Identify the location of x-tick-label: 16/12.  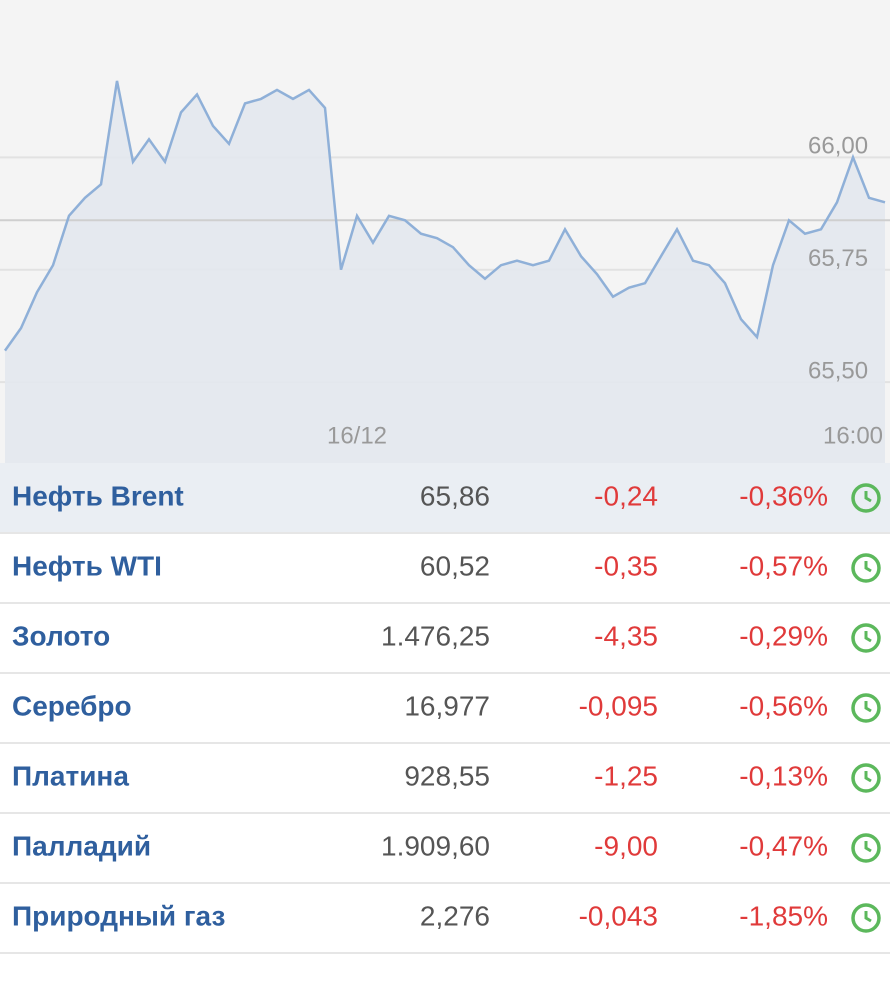
(357, 435).